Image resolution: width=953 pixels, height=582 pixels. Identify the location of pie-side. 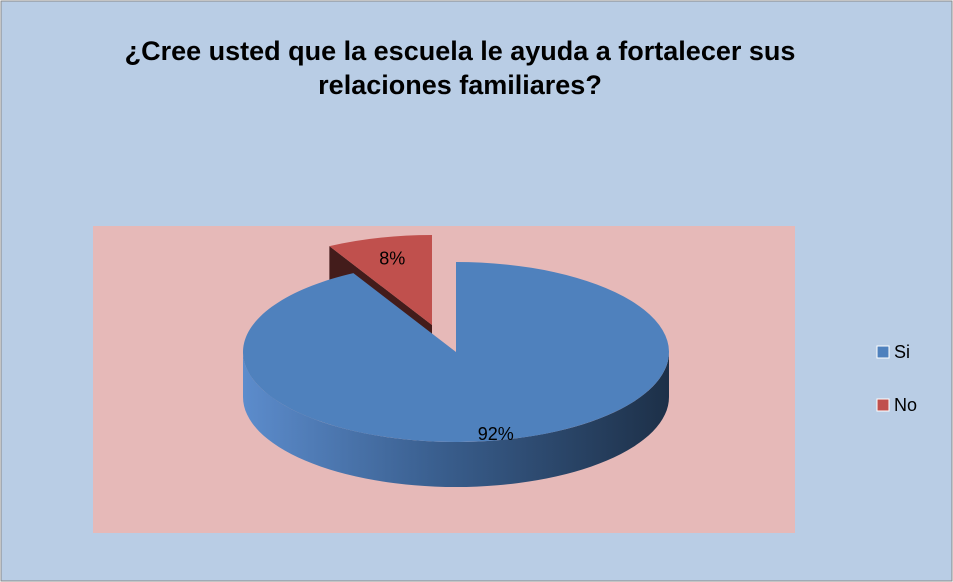
(456, 419).